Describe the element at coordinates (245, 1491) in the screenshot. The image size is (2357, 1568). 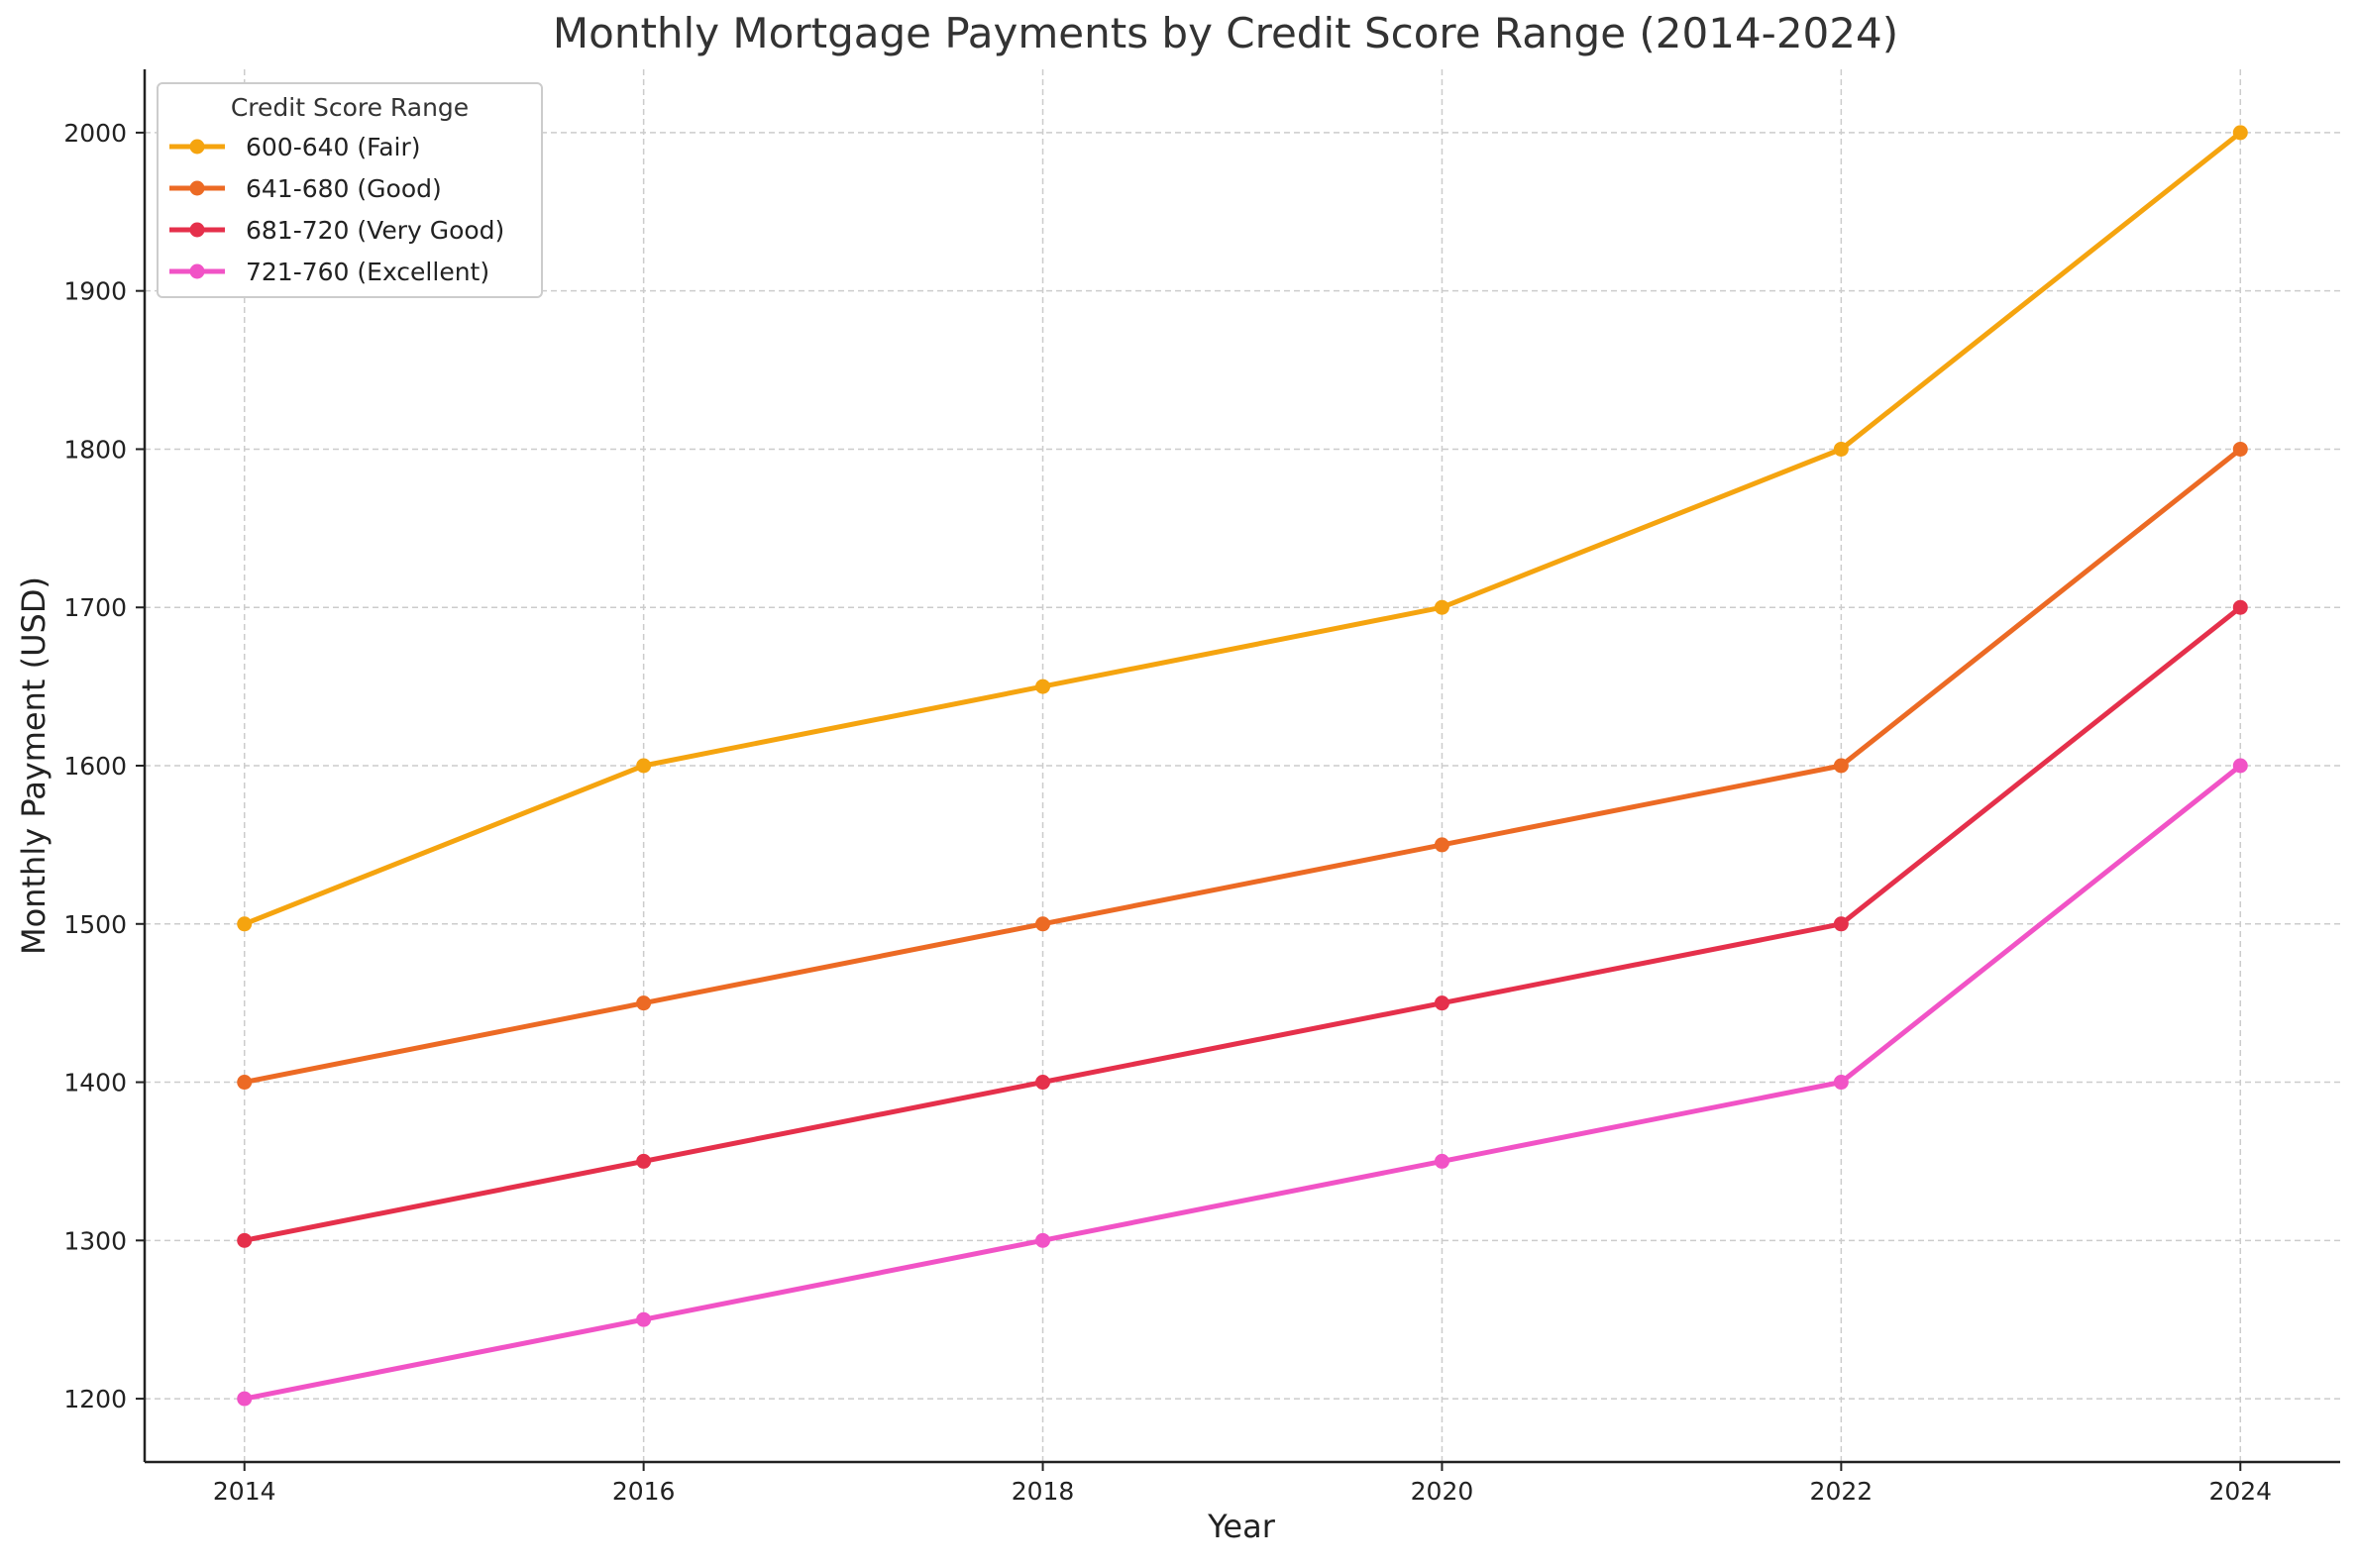
I see `x-tick-label: 2014` at that location.